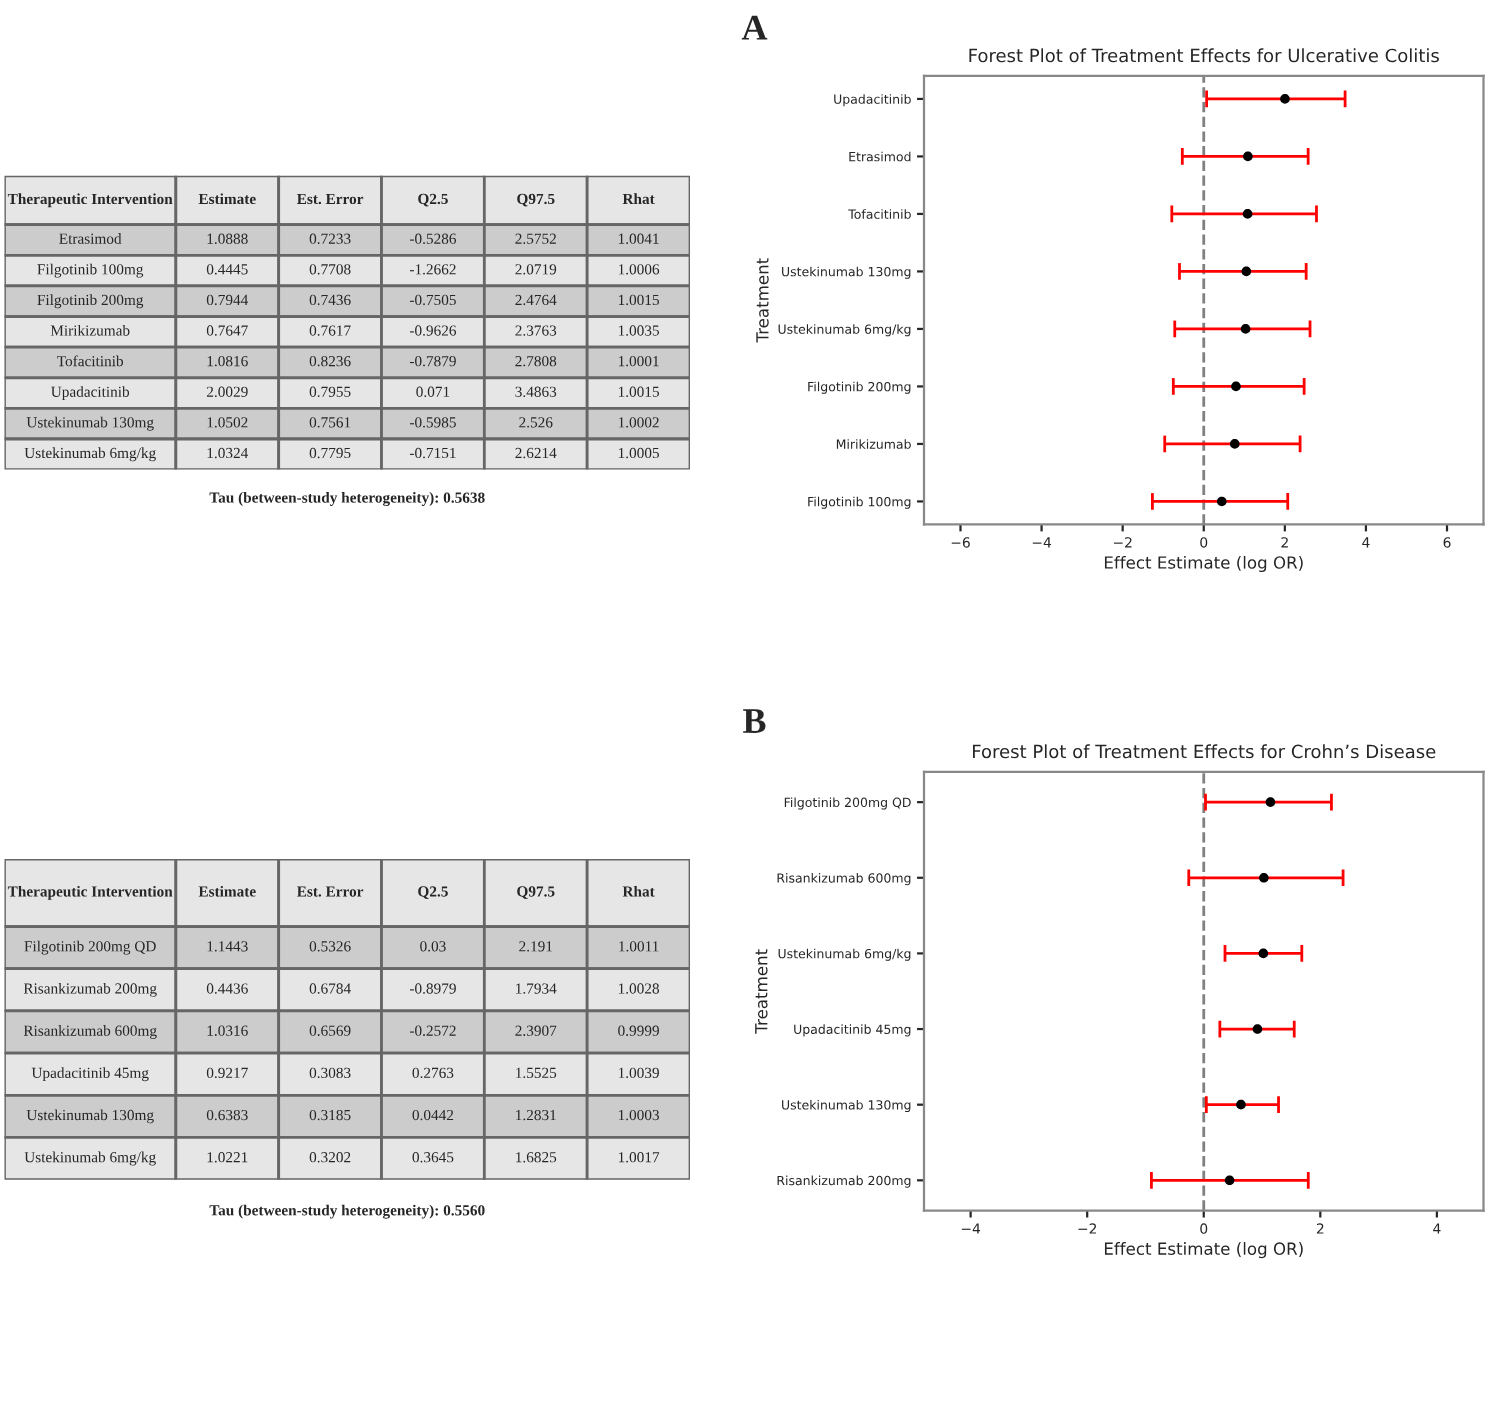 This screenshot has width=1500, height=1406. I want to click on text: B, so click(754, 721).